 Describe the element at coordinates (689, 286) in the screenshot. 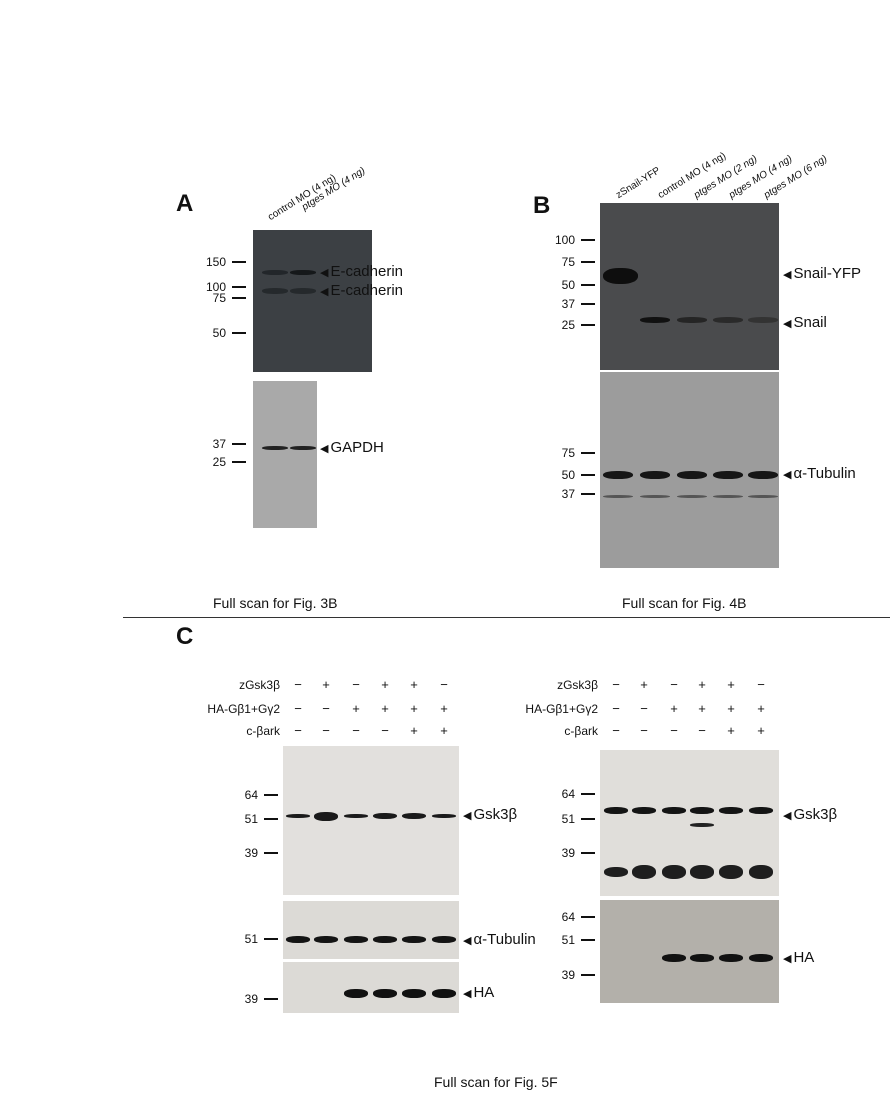

I see `blot-b-snail` at that location.